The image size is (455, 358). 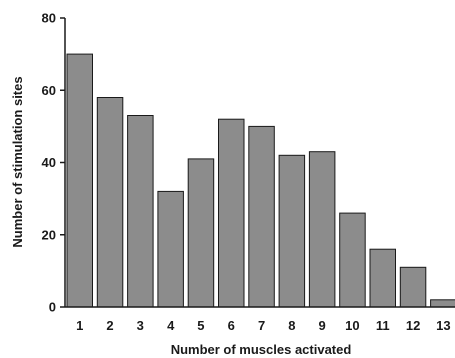 I want to click on x-tick-label: 11, so click(x=383, y=325).